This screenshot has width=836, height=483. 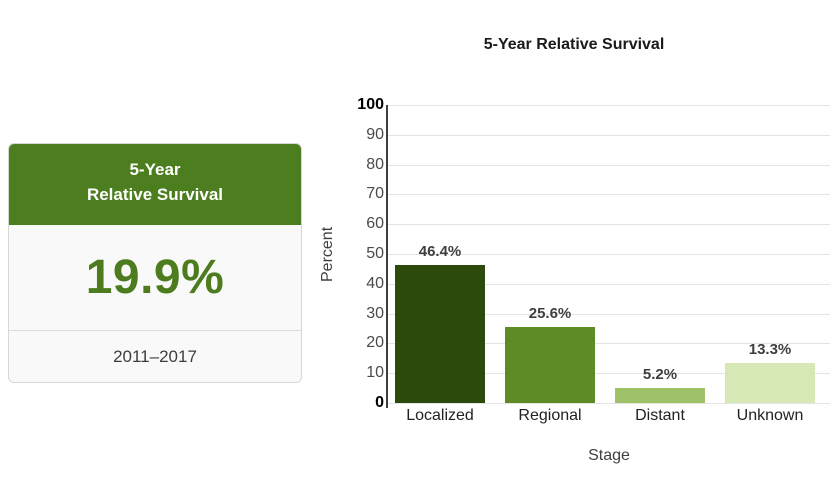 What do you see at coordinates (609, 455) in the screenshot?
I see `x-axis-title: Stage` at bounding box center [609, 455].